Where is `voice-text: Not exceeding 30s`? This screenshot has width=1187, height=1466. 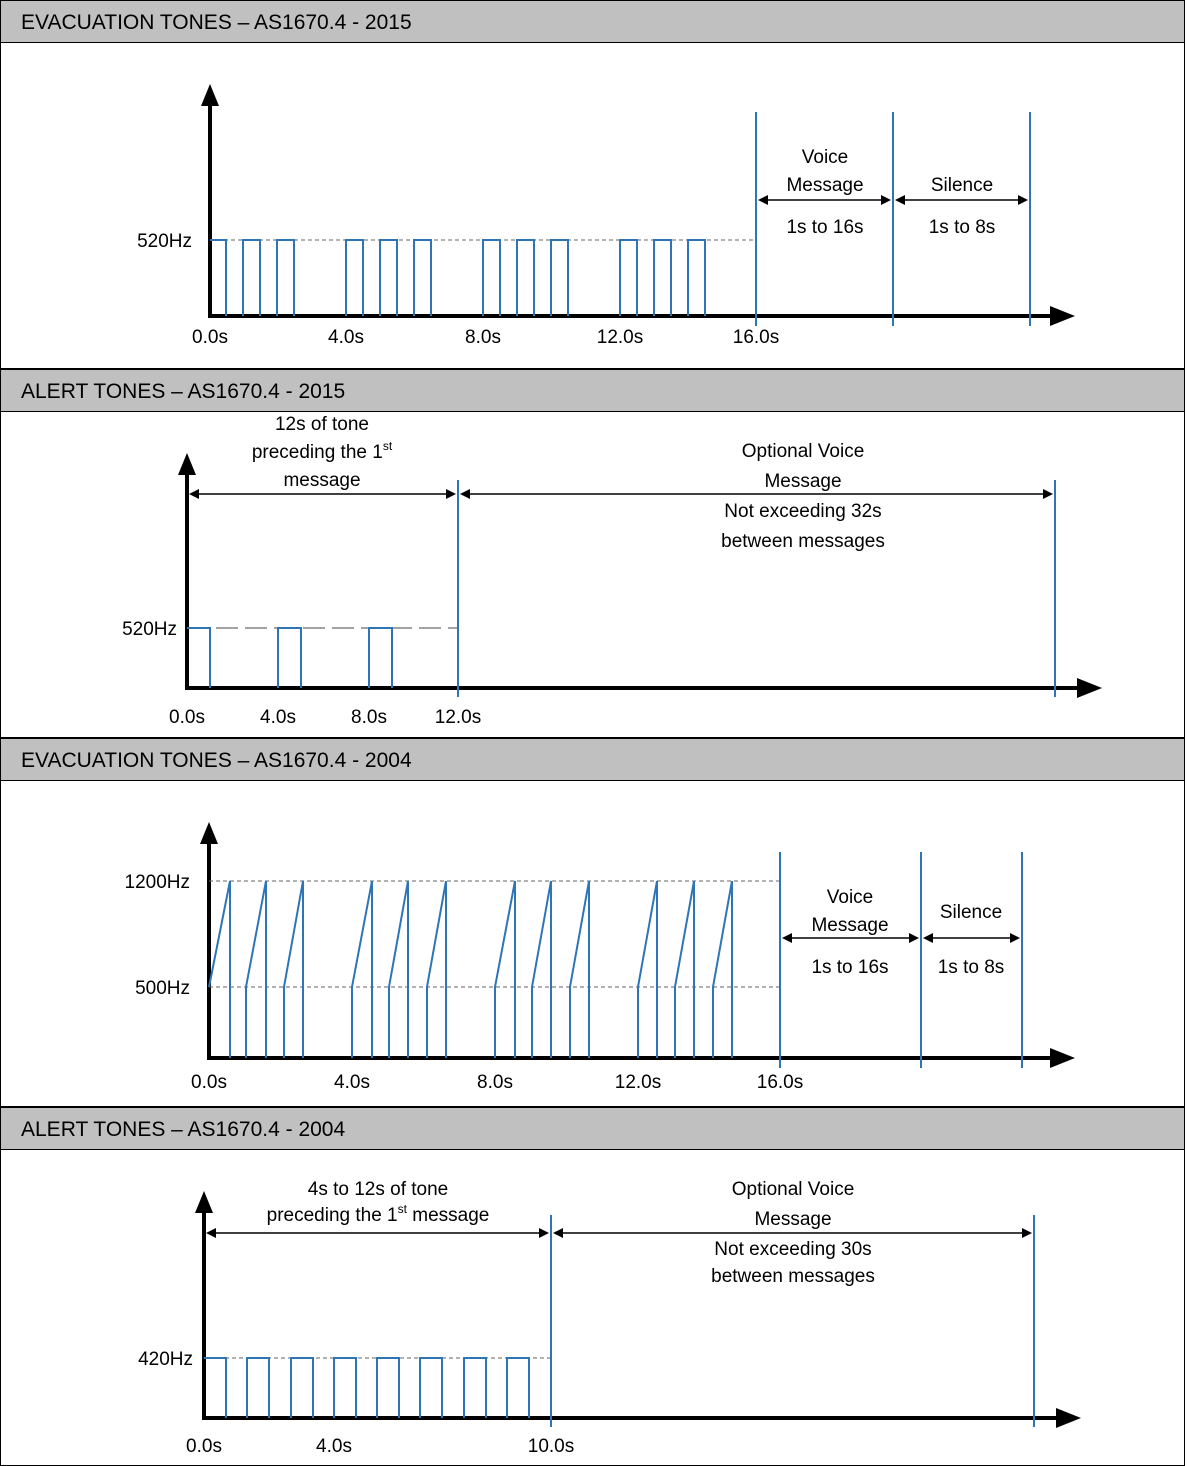 voice-text: Not exceeding 30s is located at coordinates (792, 1249).